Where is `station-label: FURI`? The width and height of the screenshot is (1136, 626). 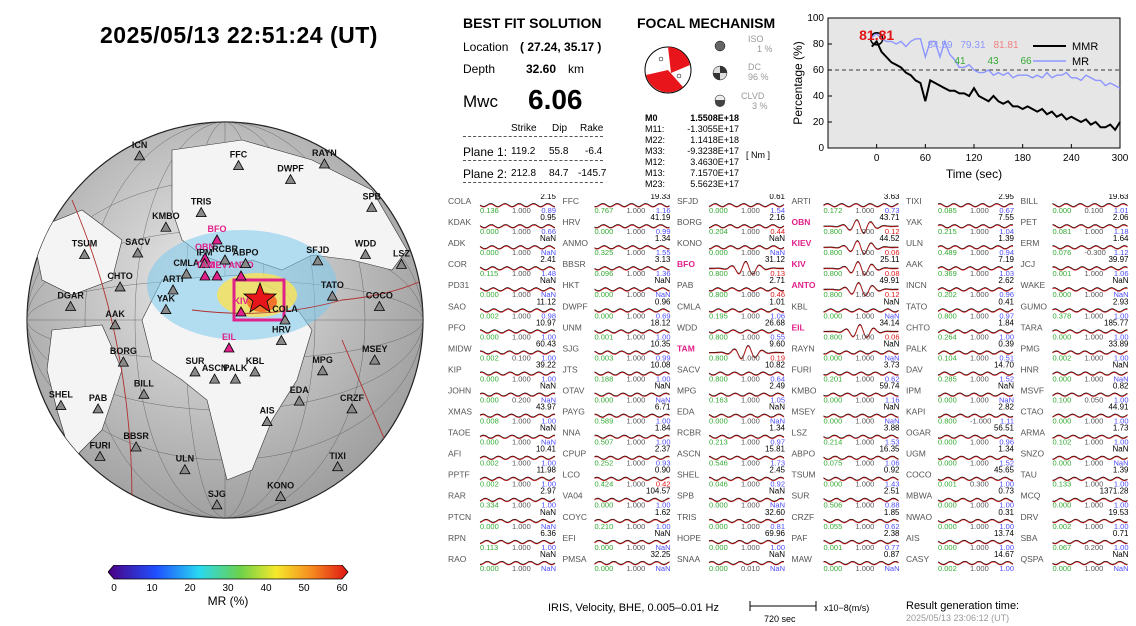 station-label: FURI is located at coordinates (100, 445).